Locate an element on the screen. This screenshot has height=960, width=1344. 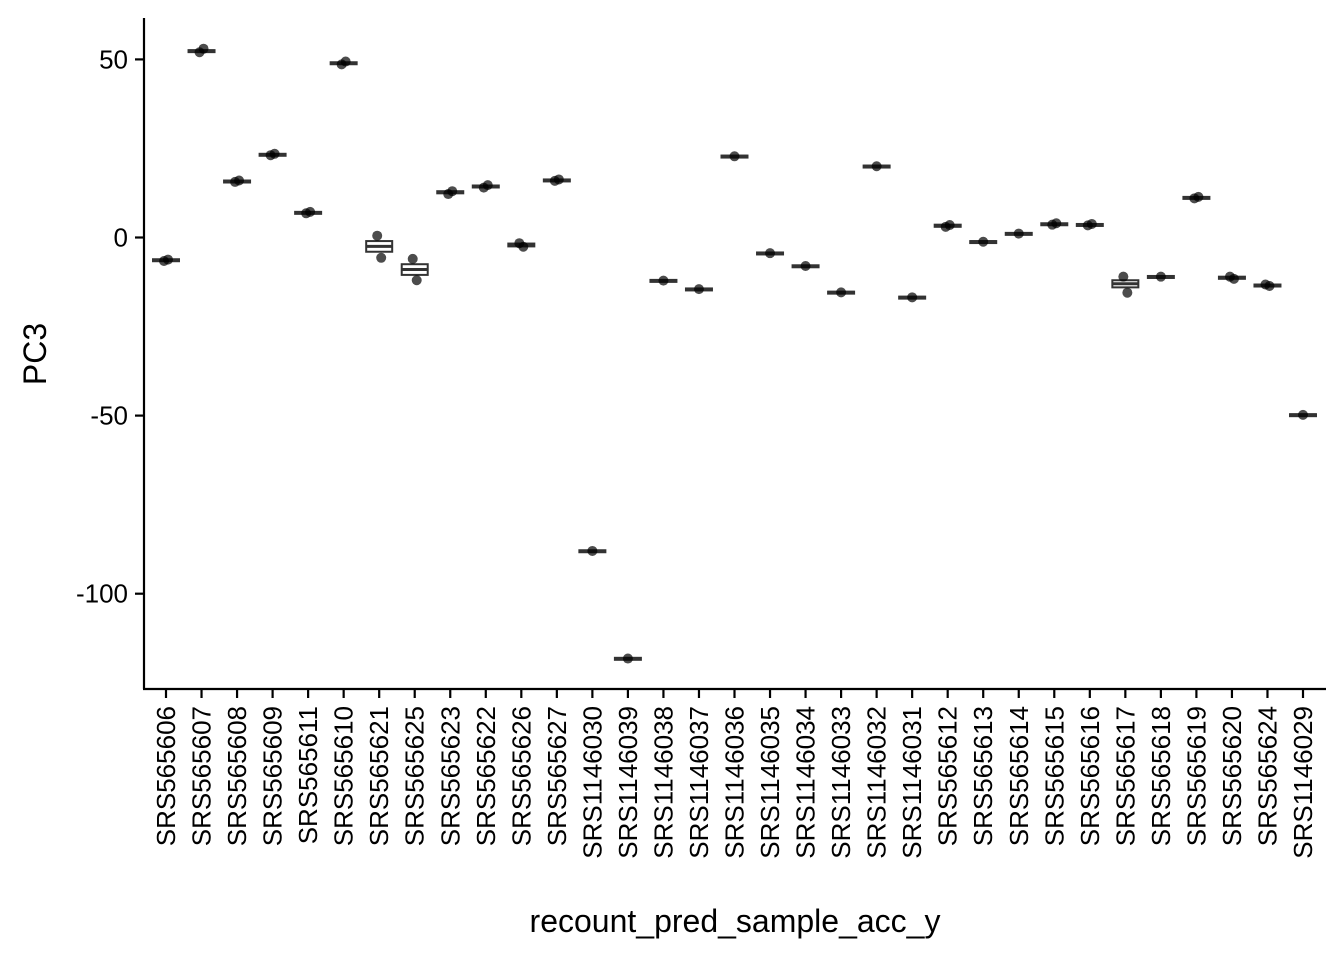
x-tick-label: SRS565626 is located at coordinates (521, 776).